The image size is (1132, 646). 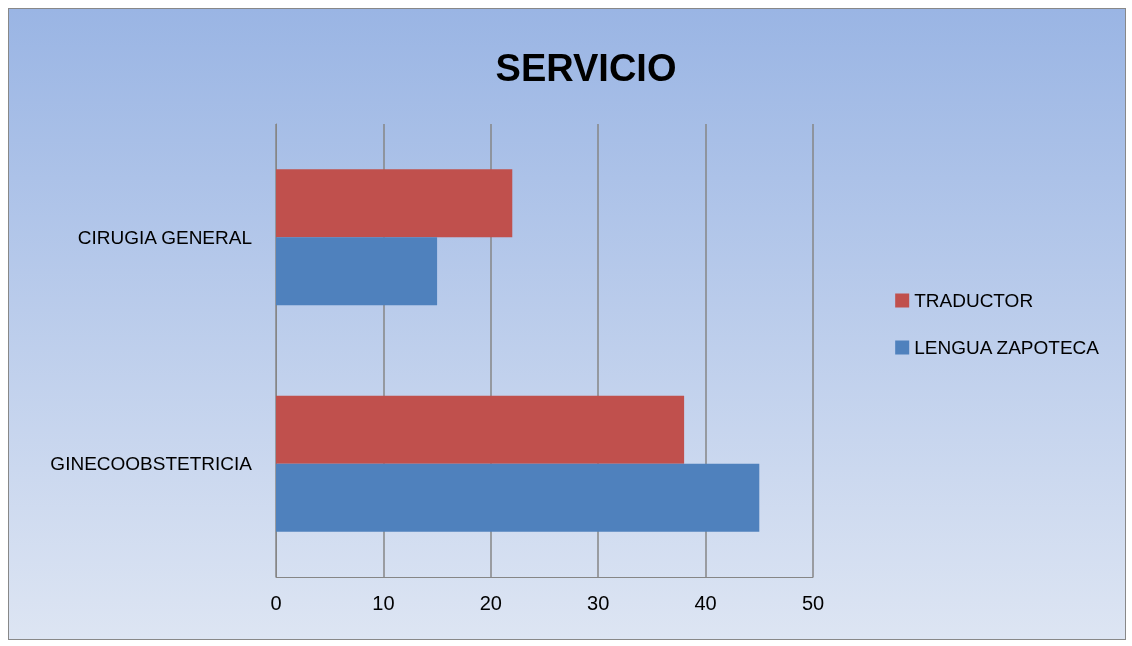 I want to click on x-tick-label: 30, so click(x=598, y=603).